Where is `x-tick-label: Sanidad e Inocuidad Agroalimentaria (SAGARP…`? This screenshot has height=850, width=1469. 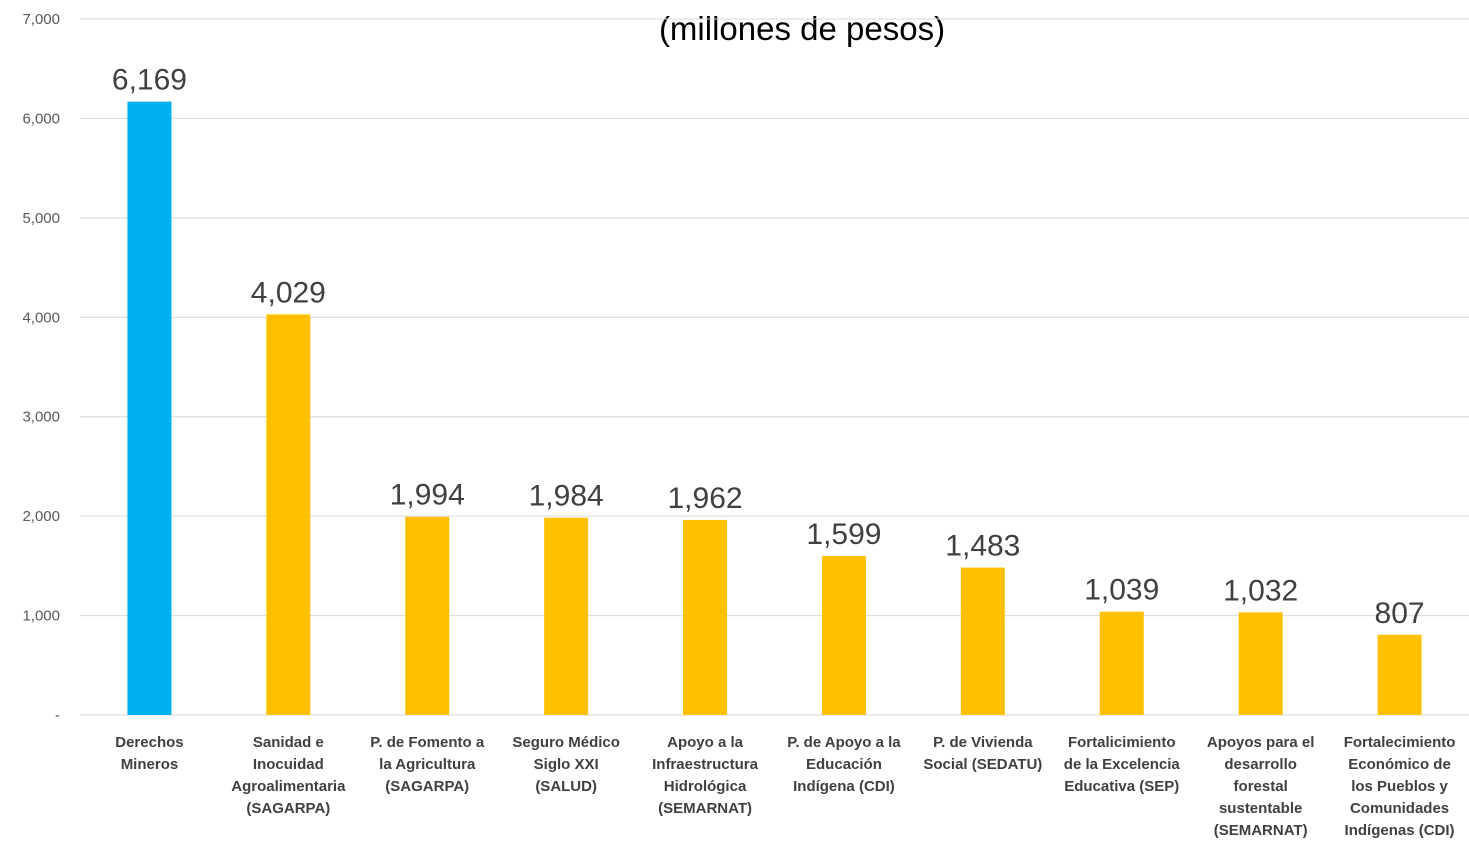 x-tick-label: Sanidad e Inocuidad Agroalimentaria (SAGARP… is located at coordinates (288, 775).